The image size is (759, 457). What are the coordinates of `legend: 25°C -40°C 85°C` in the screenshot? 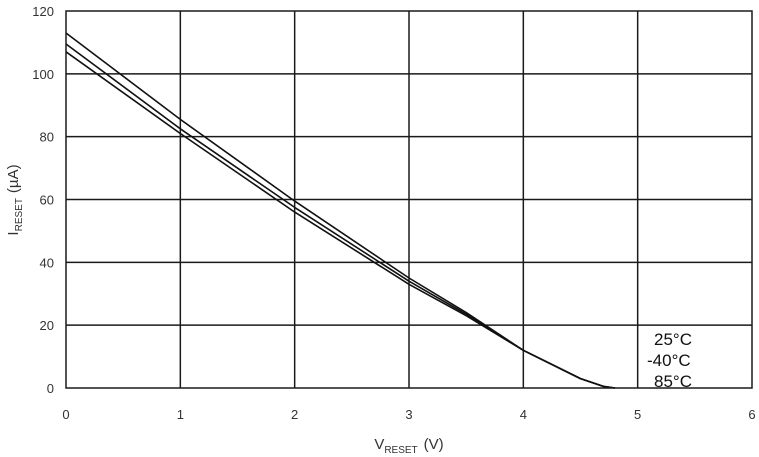 It's located at (669, 360).